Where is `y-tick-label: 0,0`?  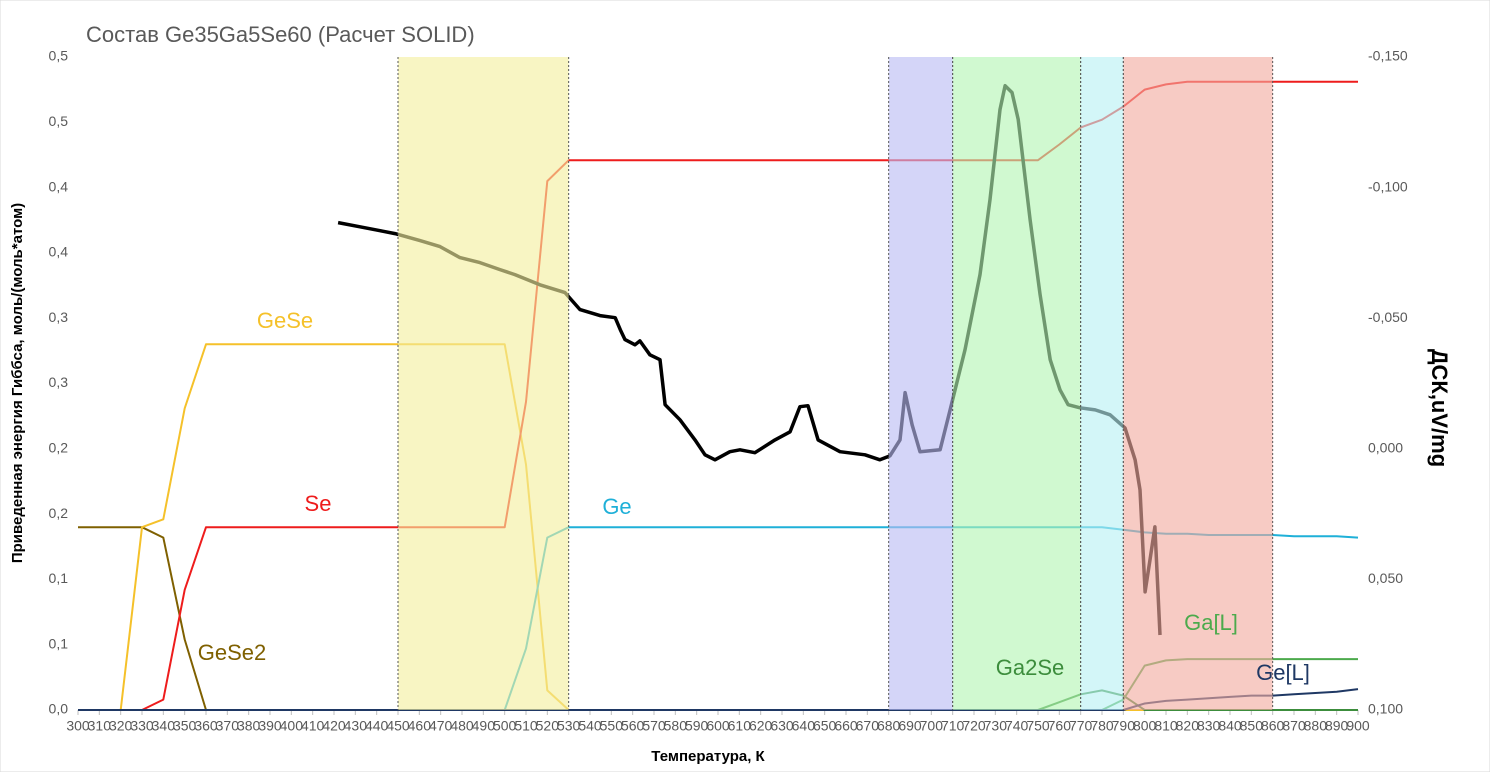 y-tick-label: 0,0 is located at coordinates (59, 709).